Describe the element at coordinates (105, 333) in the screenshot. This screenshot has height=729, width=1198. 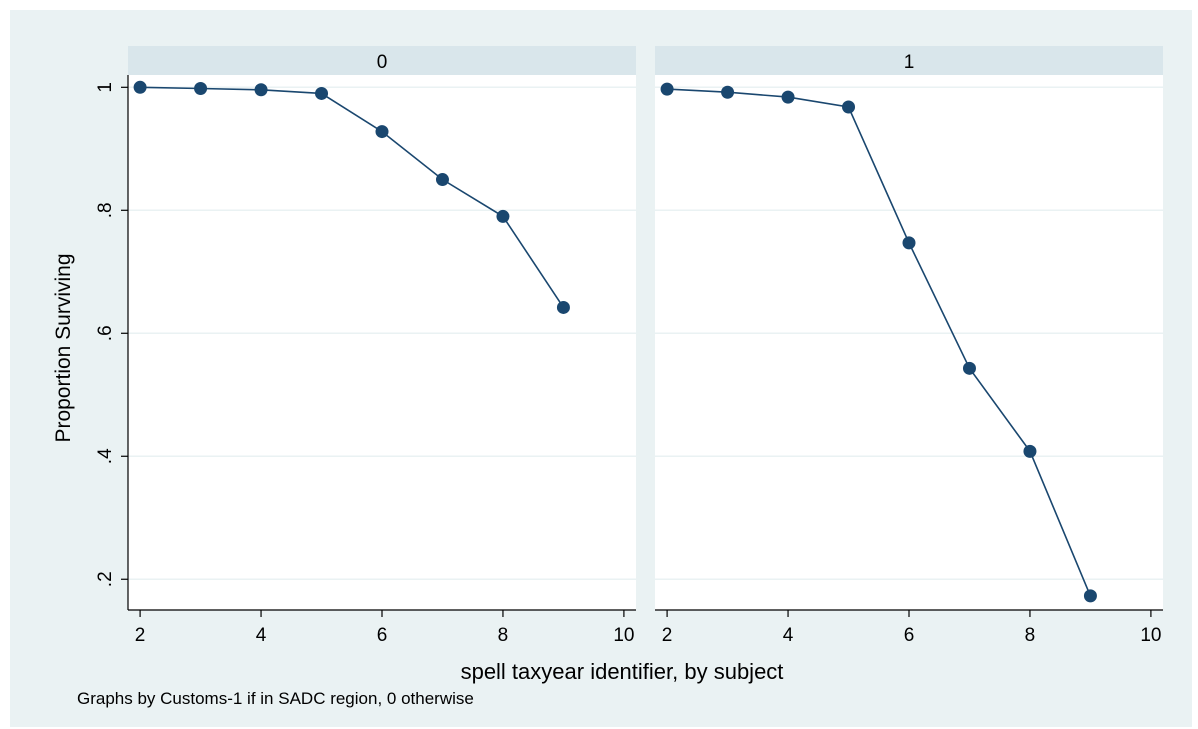
I see `y-tick-label: .6` at that location.